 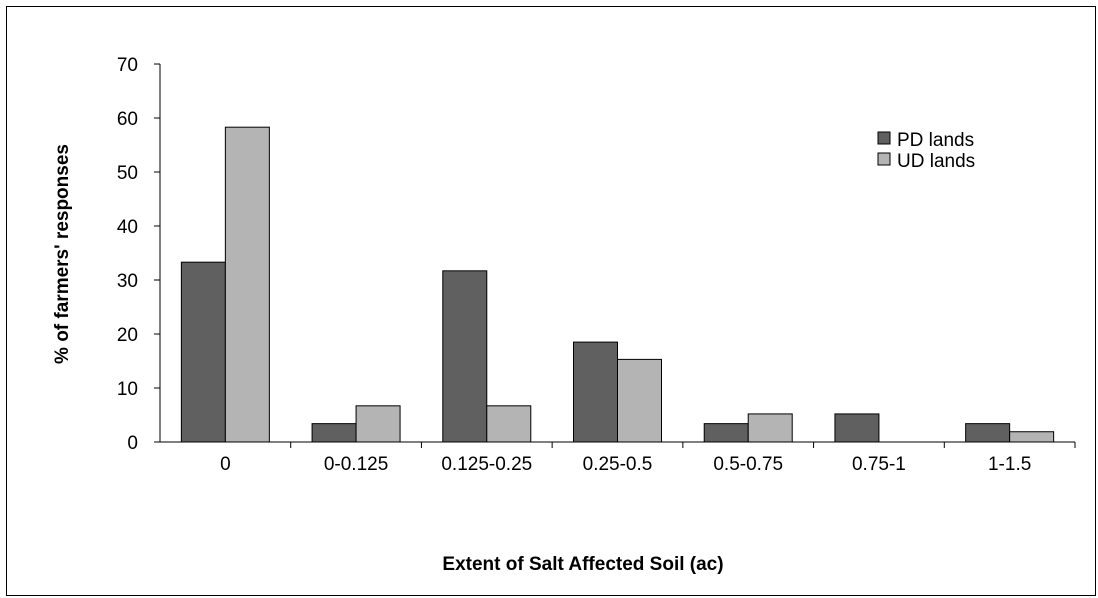 What do you see at coordinates (62, 254) in the screenshot?
I see `y-axis-title: % of farmers' responses` at bounding box center [62, 254].